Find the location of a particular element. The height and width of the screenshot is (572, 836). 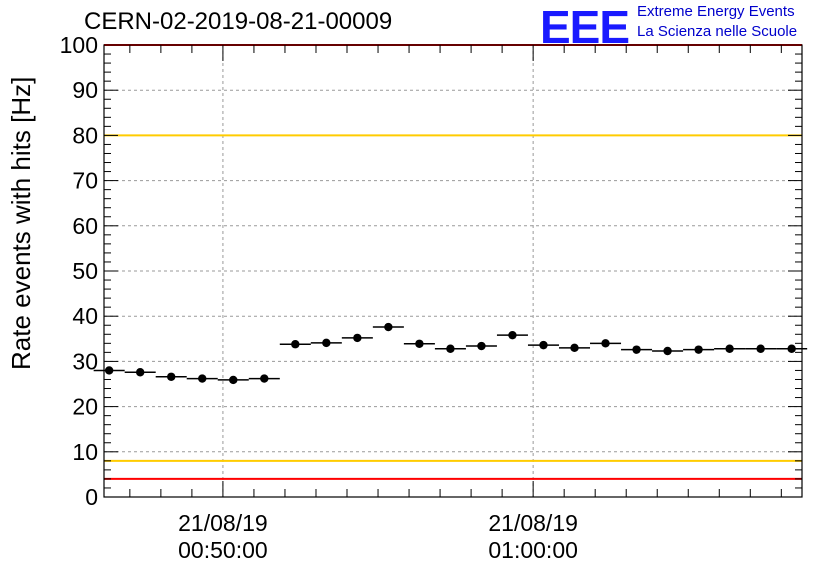

y-tick-label: 70 is located at coordinates (85, 181).